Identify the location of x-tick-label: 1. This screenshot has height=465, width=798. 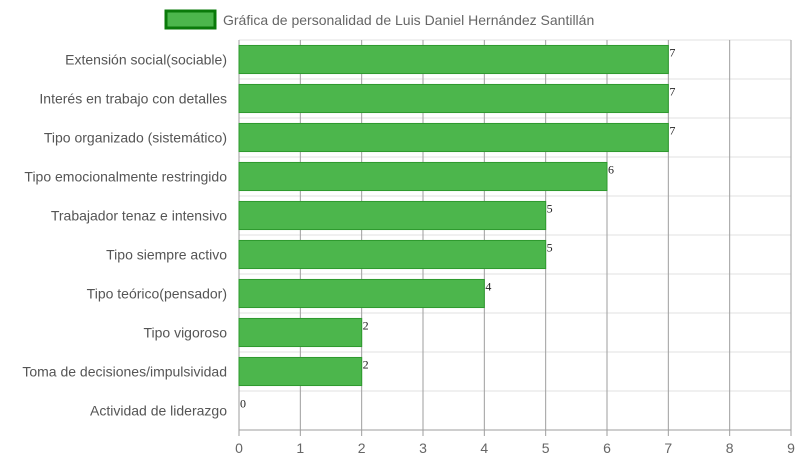
(300, 448).